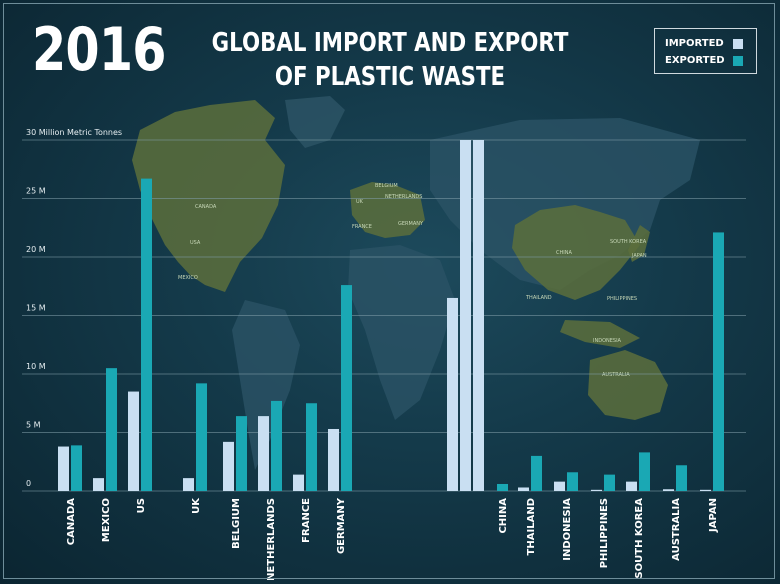 The height and width of the screenshot is (584, 780). Describe the element at coordinates (315, 122) in the screenshot. I see `map-greenland` at that location.